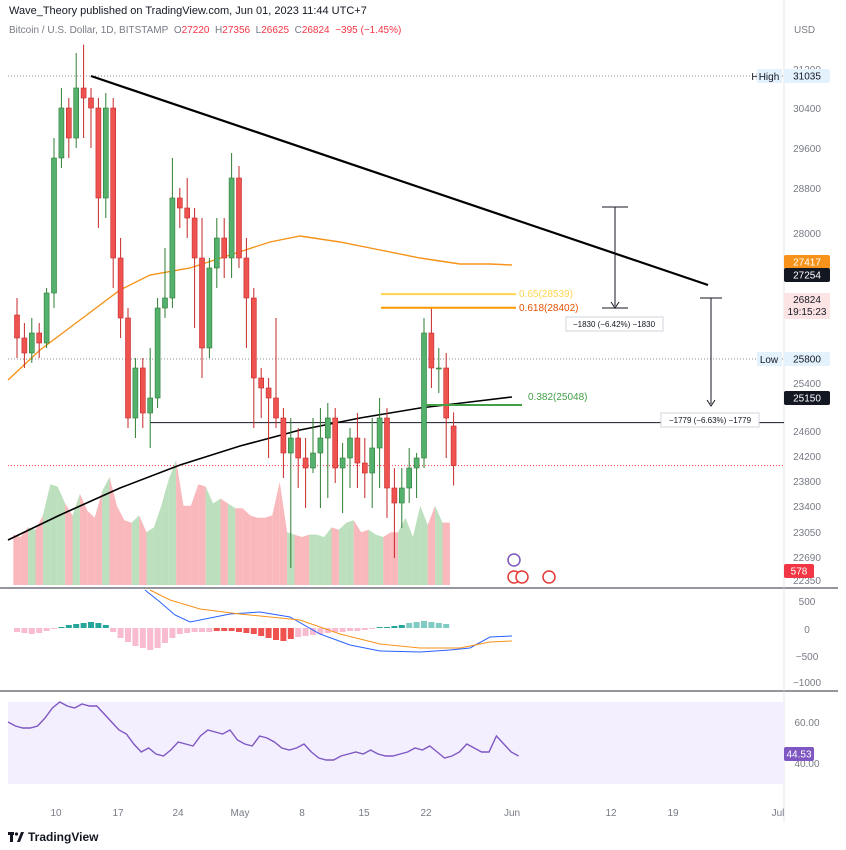 Image resolution: width=846 pixels, height=850 pixels. What do you see at coordinates (558, 397) in the screenshot?
I see `fib-0382-label: 0.382(25048)` at bounding box center [558, 397].